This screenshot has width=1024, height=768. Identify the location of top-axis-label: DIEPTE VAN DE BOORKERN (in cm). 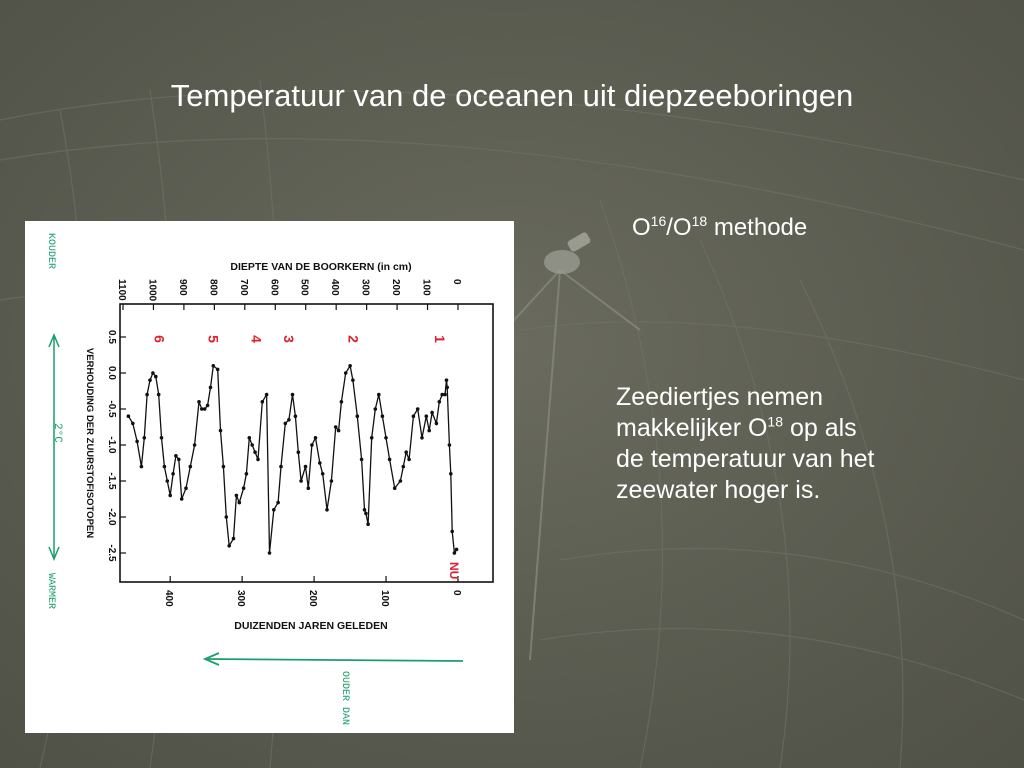
(320, 267).